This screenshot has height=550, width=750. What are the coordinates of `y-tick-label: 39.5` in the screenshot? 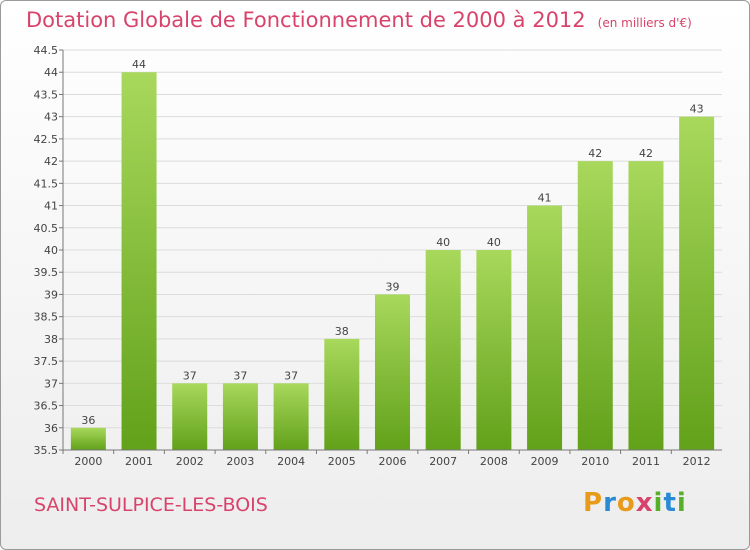 It's located at (46, 272).